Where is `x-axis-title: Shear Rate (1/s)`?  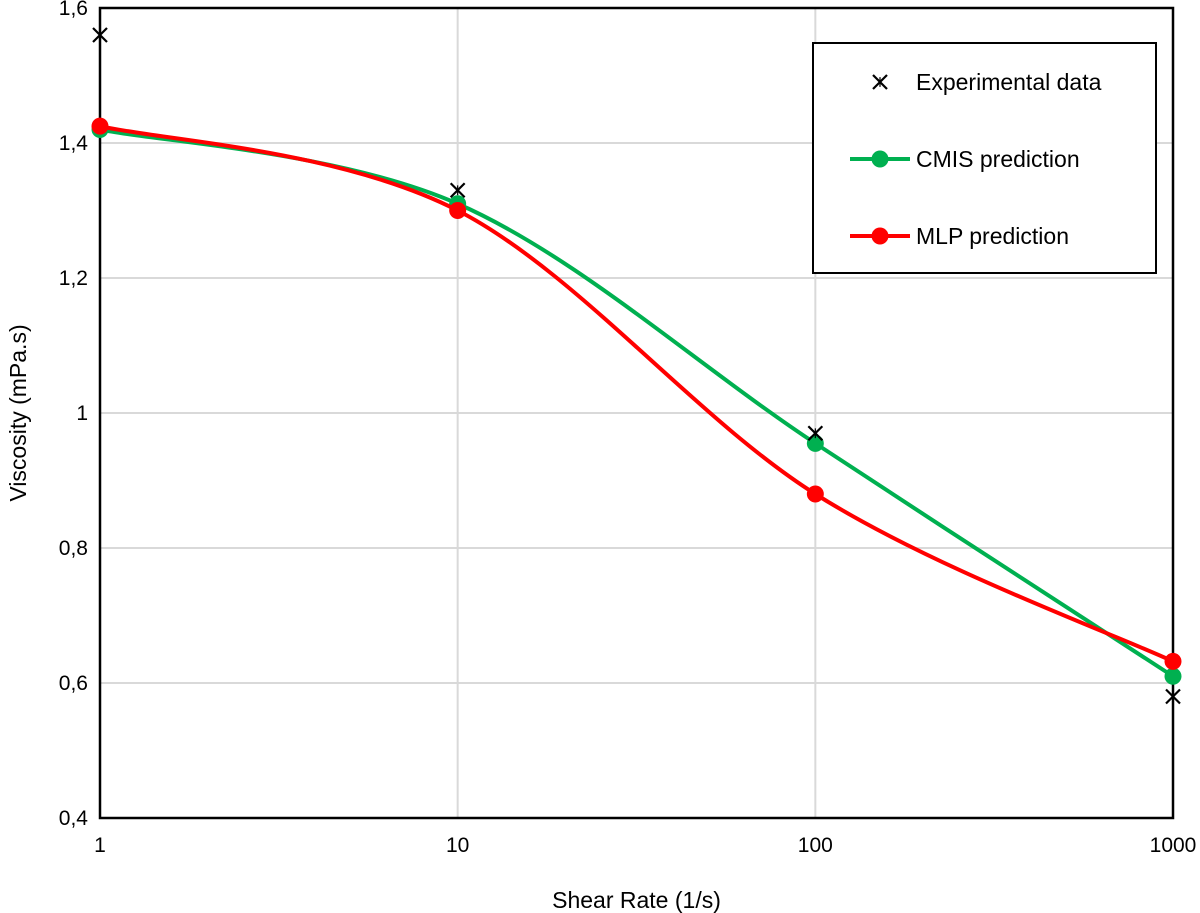
x-axis-title: Shear Rate (1/s) is located at coordinates (636, 900).